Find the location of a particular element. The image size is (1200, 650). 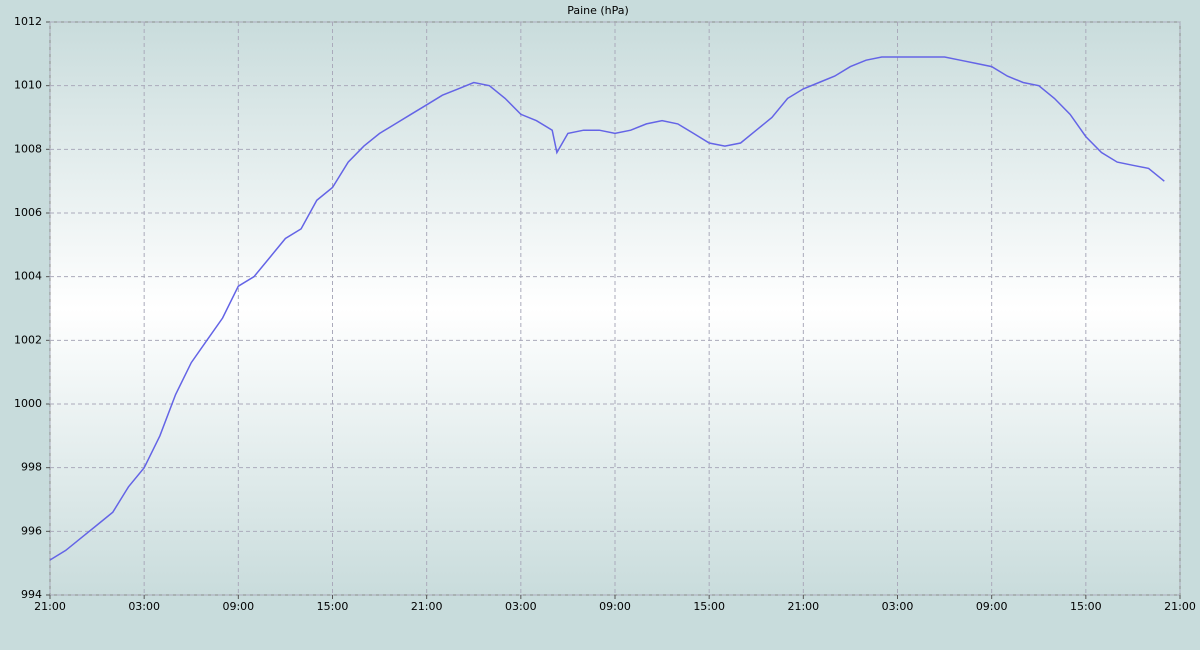

y-tick-label: 998 is located at coordinates (31, 467).